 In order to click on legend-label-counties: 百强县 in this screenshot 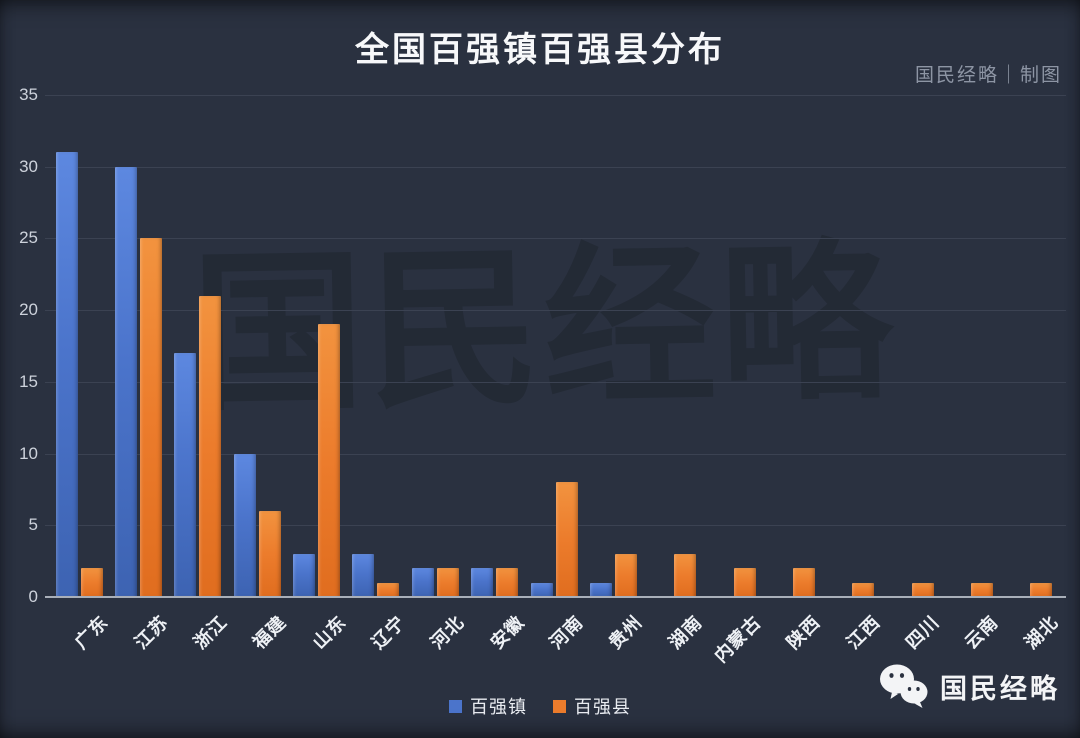, I will do `click(602, 707)`.